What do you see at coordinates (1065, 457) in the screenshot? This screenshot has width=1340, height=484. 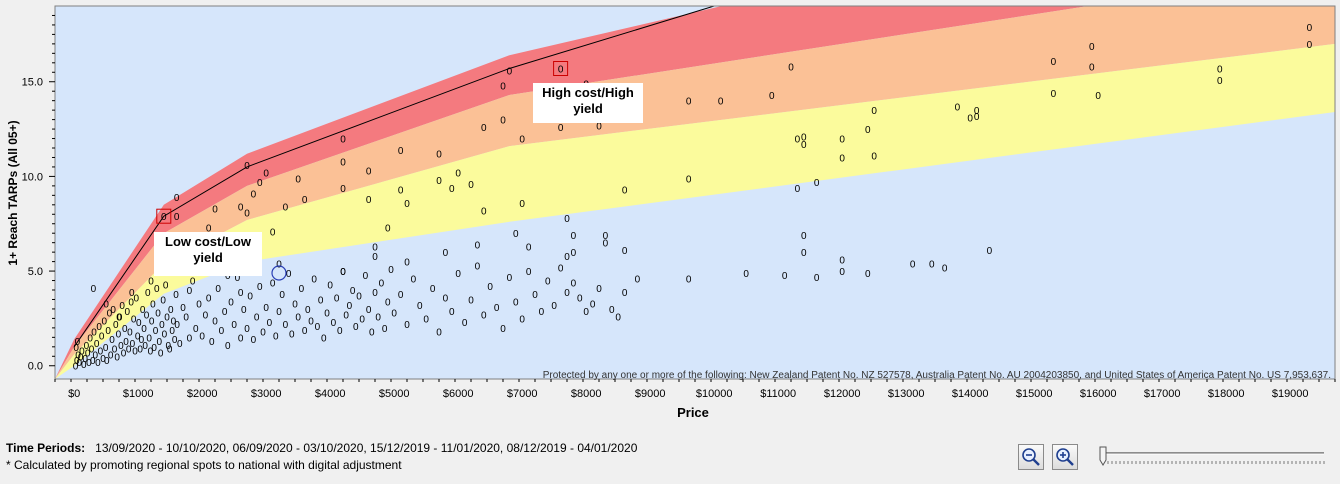 I see `zoom-in-button` at bounding box center [1065, 457].